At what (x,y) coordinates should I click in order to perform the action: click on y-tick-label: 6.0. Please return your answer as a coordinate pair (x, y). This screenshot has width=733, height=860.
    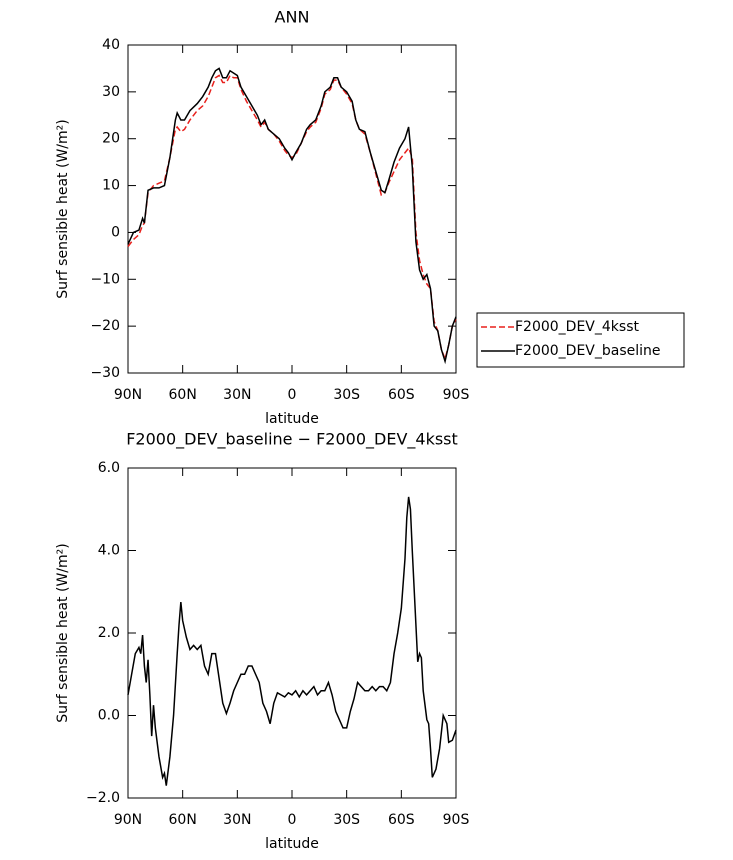
    Looking at the image, I should click on (109, 468).